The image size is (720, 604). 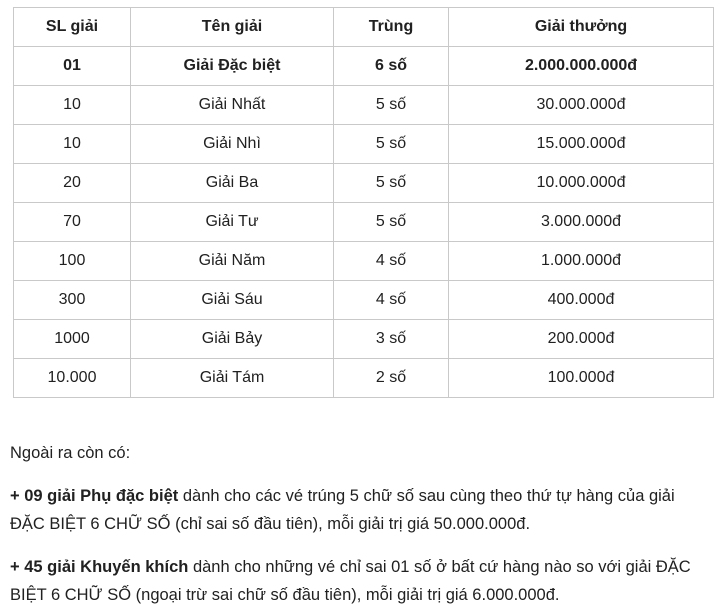 What do you see at coordinates (581, 300) in the screenshot?
I see `cell-reward: 400.000đ` at bounding box center [581, 300].